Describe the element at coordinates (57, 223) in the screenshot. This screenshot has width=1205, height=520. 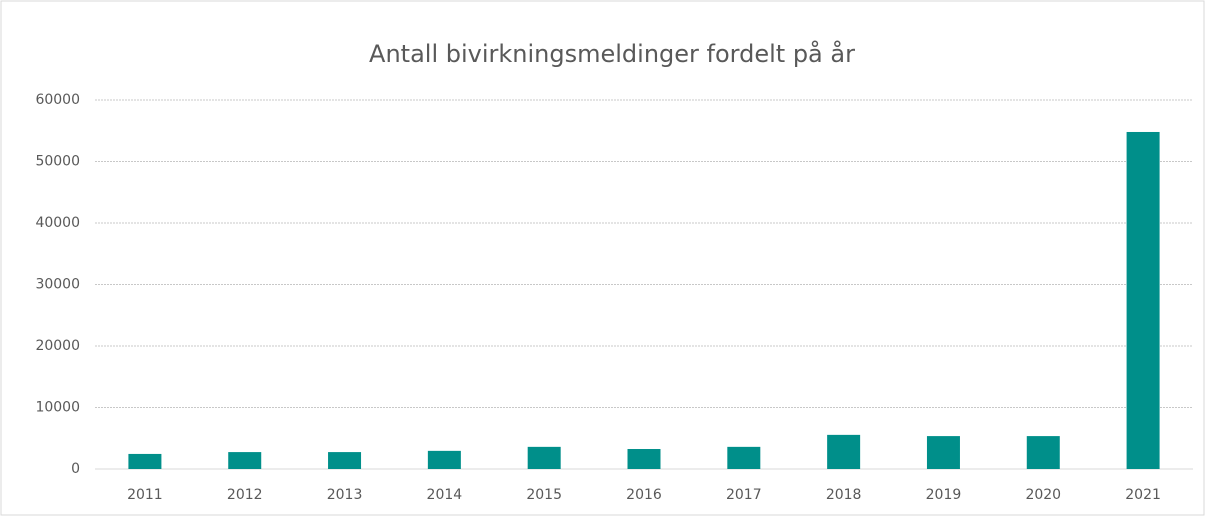
I see `y-tick-label: 40000` at that location.